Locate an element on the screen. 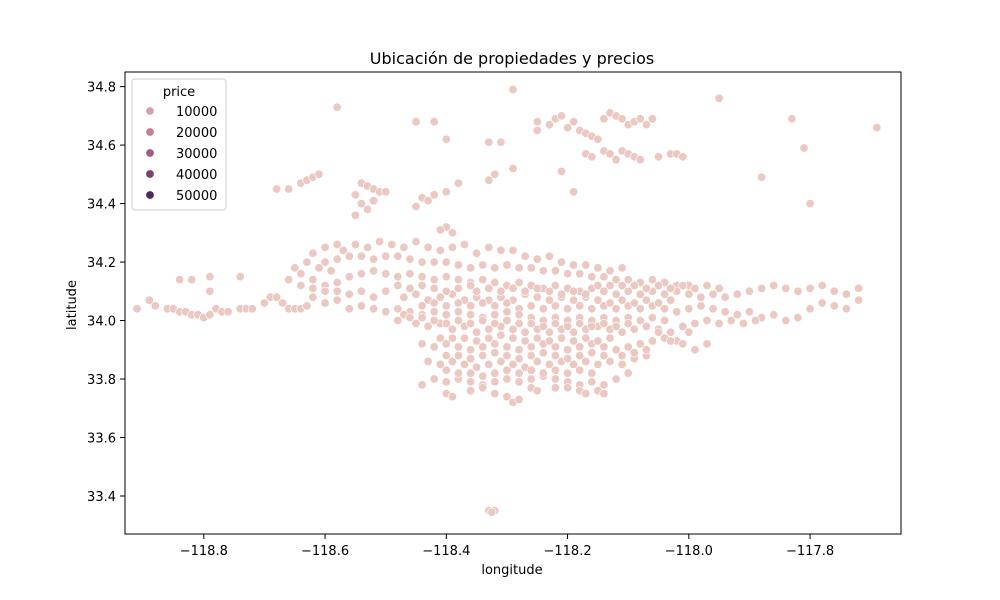 The image size is (1000, 600). x-tick-label: −118.6 is located at coordinates (325, 551).